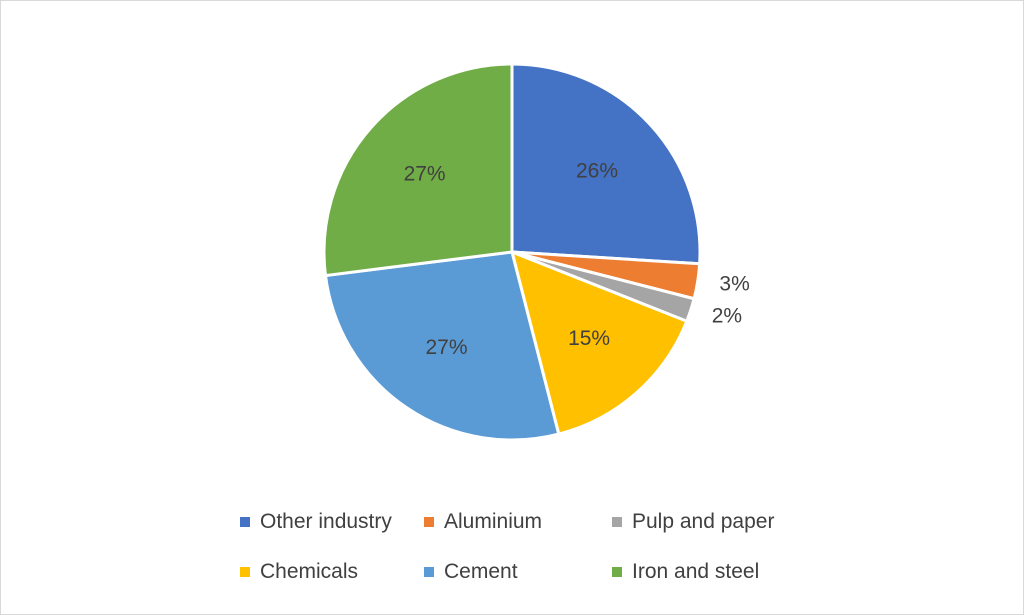 Image resolution: width=1024 pixels, height=615 pixels. I want to click on legend-label: Other industry, so click(326, 521).